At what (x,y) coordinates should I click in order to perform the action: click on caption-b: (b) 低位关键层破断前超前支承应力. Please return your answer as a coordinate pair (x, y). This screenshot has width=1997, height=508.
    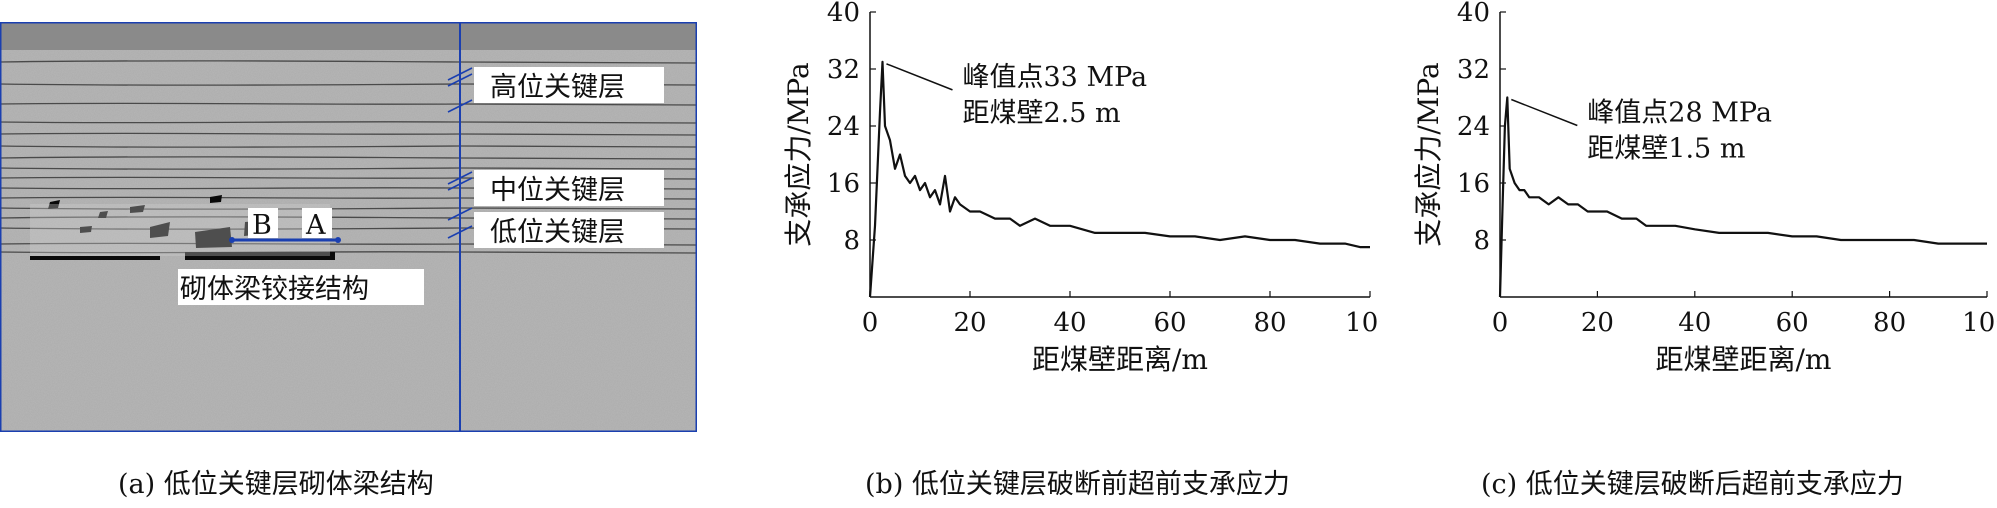
    Looking at the image, I should click on (1077, 484).